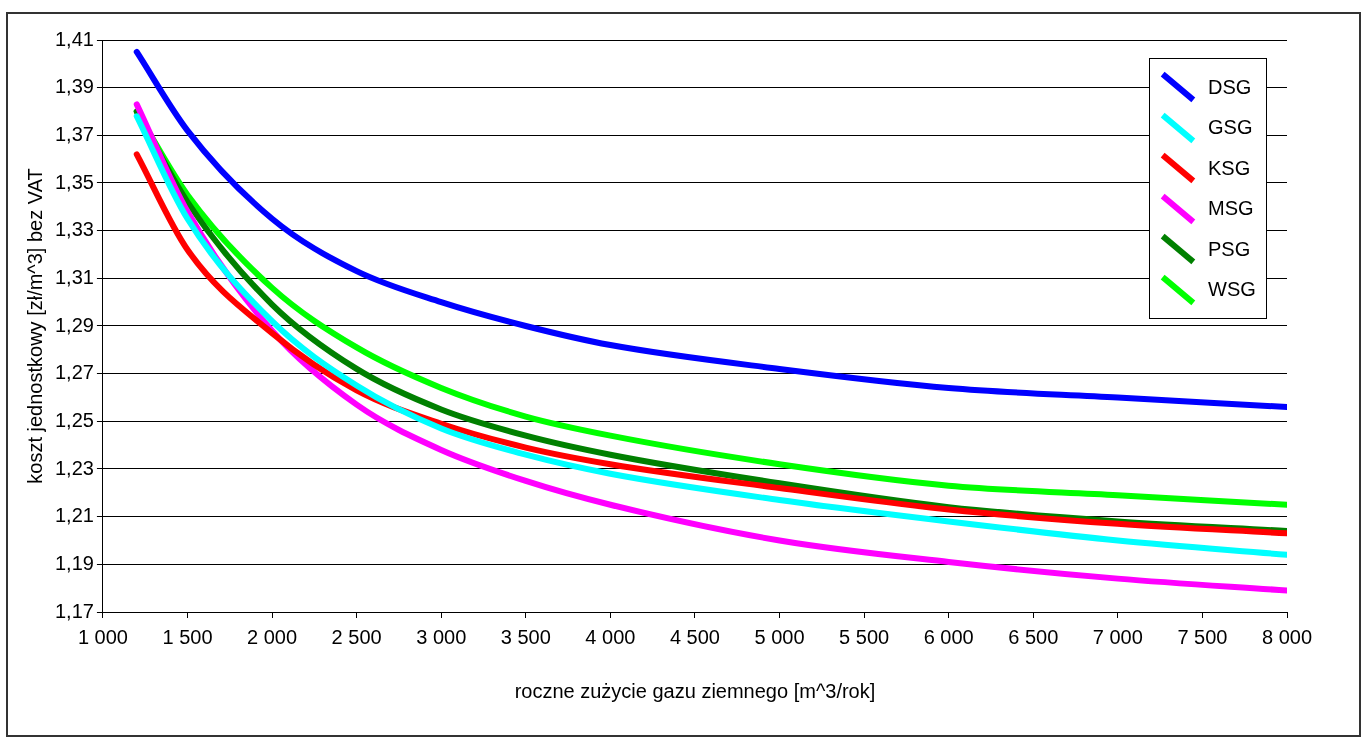 The width and height of the screenshot is (1367, 743). Describe the element at coordinates (74, 86) in the screenshot. I see `y-tick-label: 1,39` at that location.